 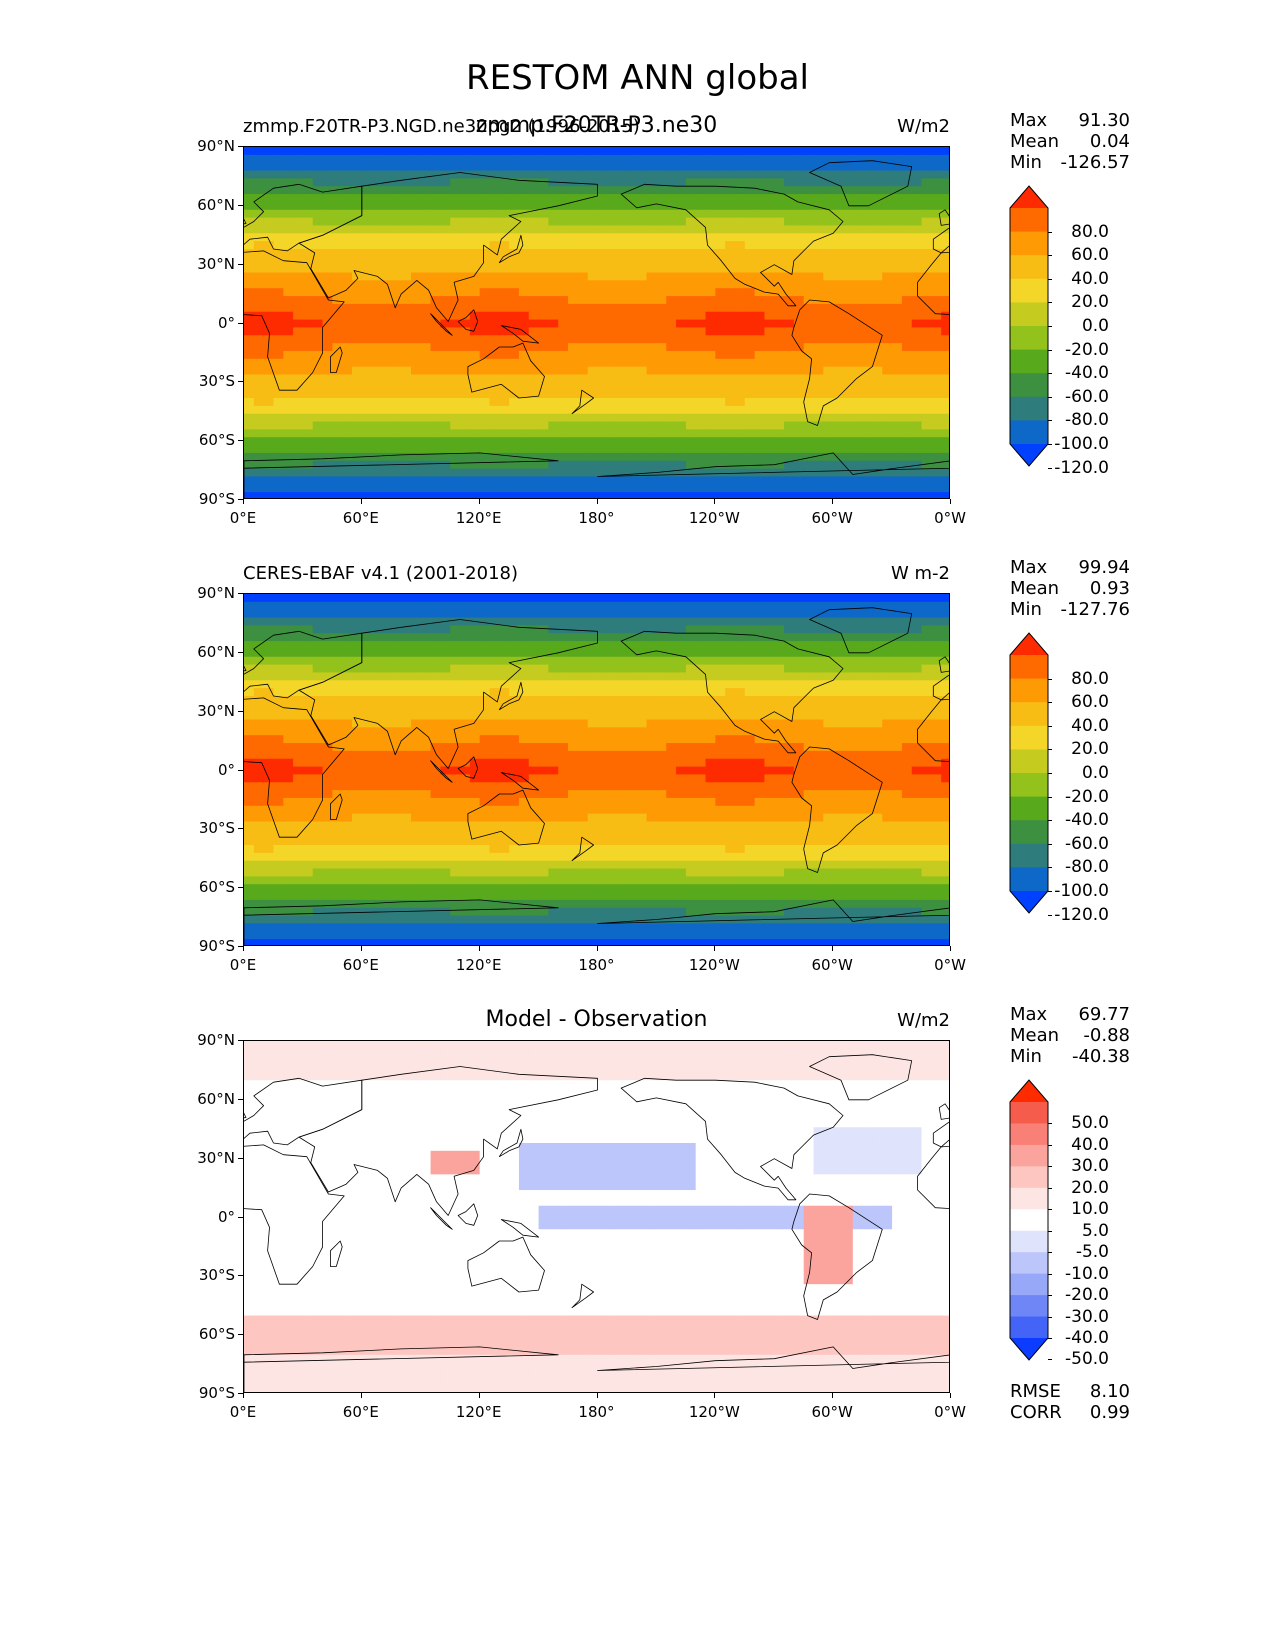 What do you see at coordinates (950, 1412) in the screenshot?
I see `panel-3-xtick: 0°W` at bounding box center [950, 1412].